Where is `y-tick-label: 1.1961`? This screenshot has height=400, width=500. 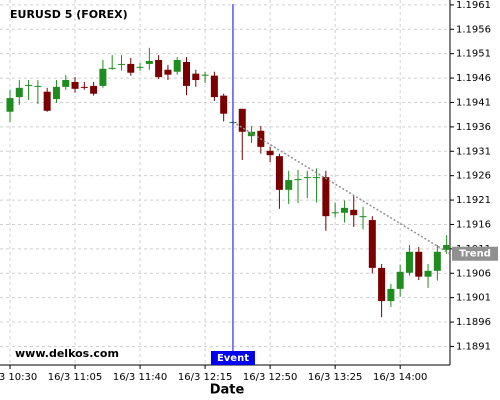 y-tick-label: 1.1961 is located at coordinates (473, 5).